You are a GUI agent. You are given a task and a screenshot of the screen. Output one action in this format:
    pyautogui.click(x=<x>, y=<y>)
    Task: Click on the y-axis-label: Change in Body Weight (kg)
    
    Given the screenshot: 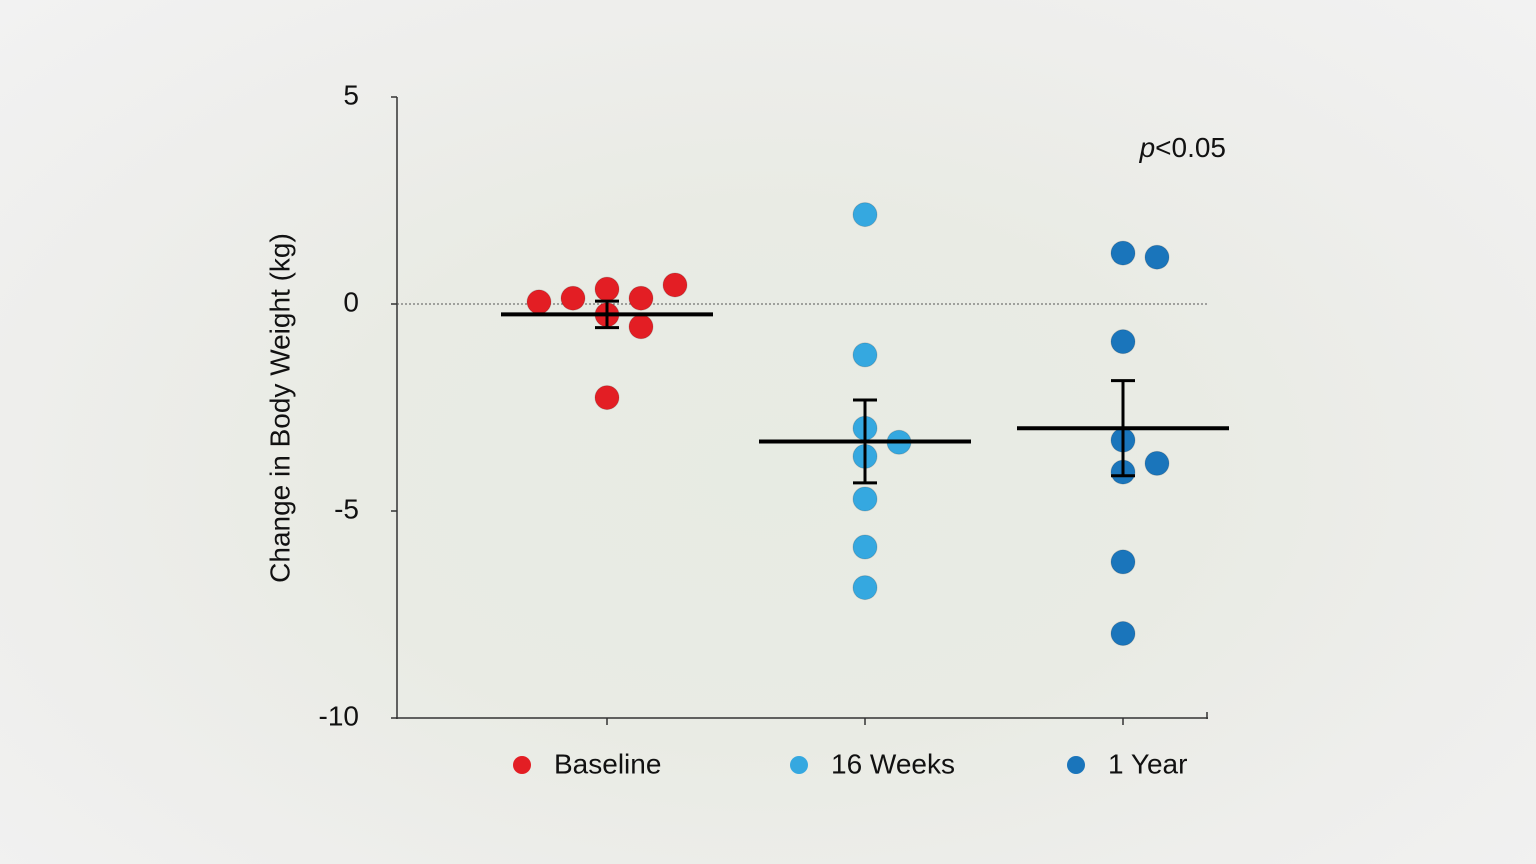 What is the action you would take?
    pyautogui.click(x=279, y=408)
    